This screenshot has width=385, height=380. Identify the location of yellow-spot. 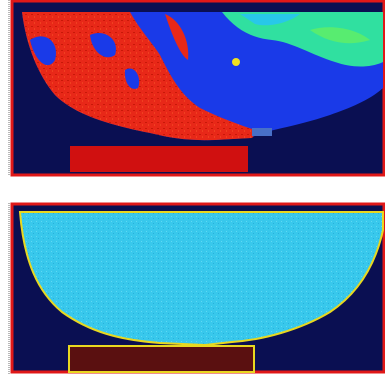
(236, 62).